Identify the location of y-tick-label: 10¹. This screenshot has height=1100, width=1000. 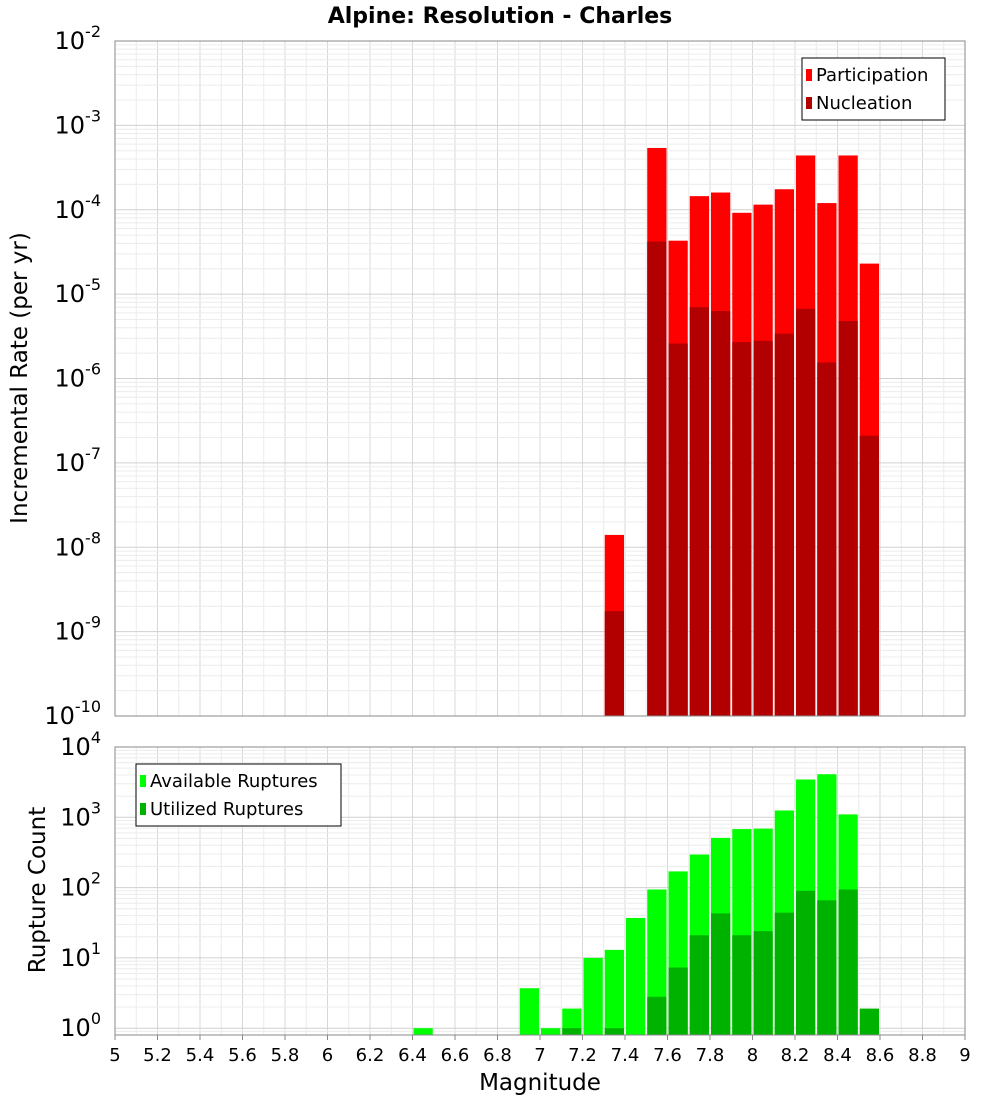
(80, 955).